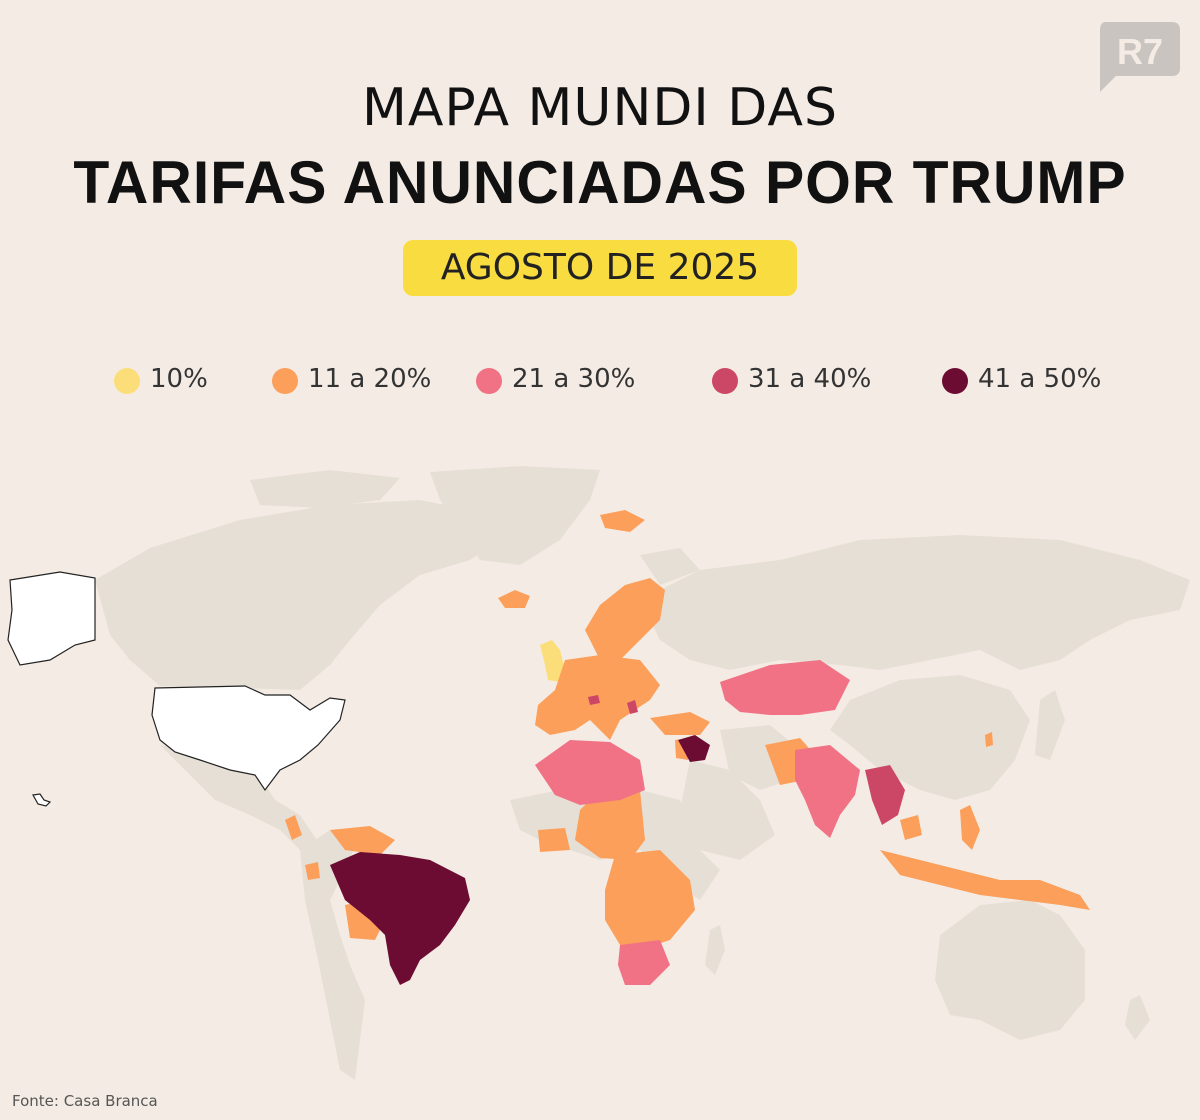  Describe the element at coordinates (515, 515) in the screenshot. I see `region-greenland` at that location.